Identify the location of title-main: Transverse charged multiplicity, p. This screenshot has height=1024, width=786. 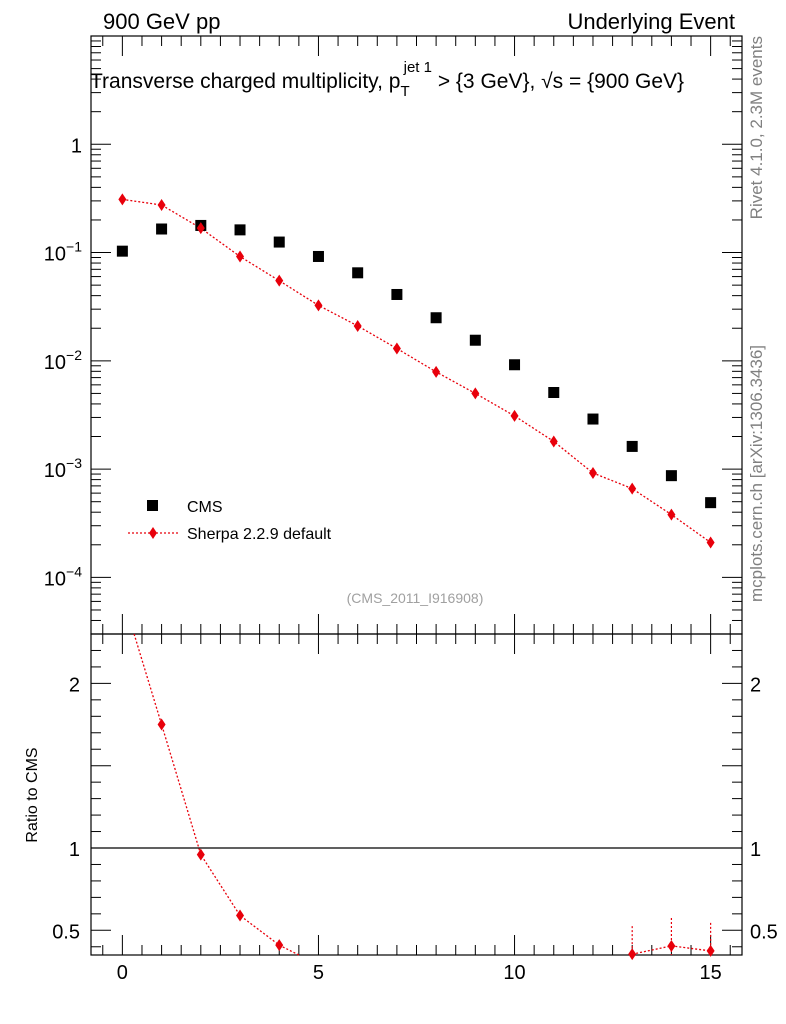
(245, 81).